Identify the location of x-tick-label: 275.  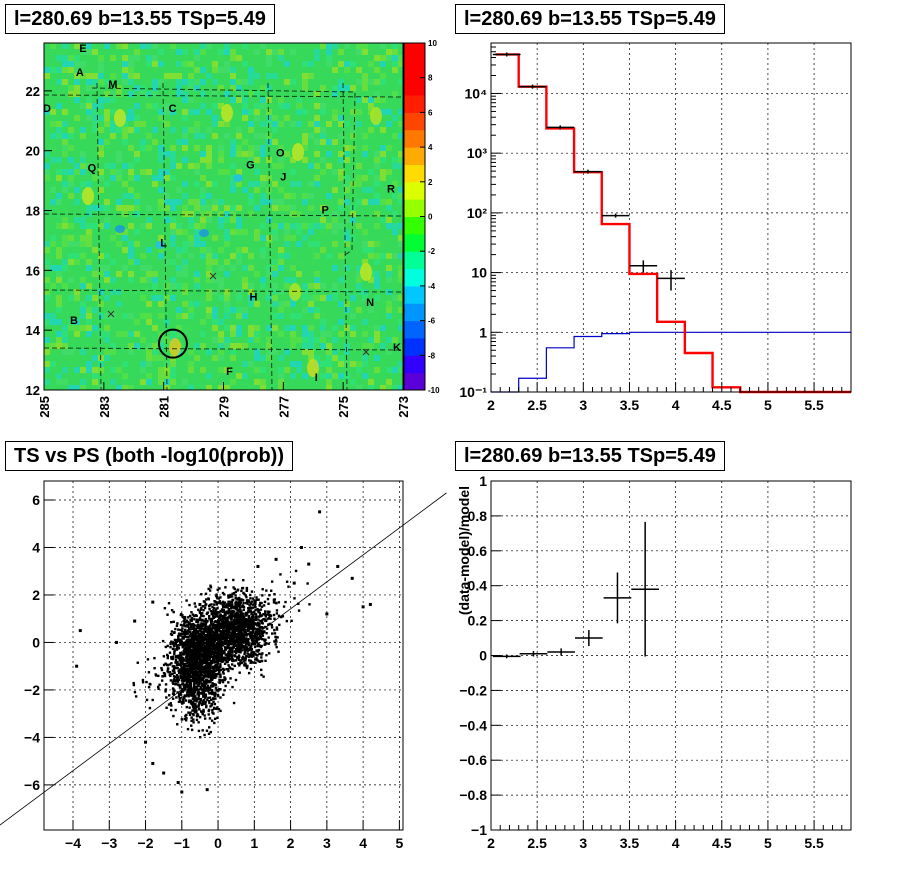
(343, 407).